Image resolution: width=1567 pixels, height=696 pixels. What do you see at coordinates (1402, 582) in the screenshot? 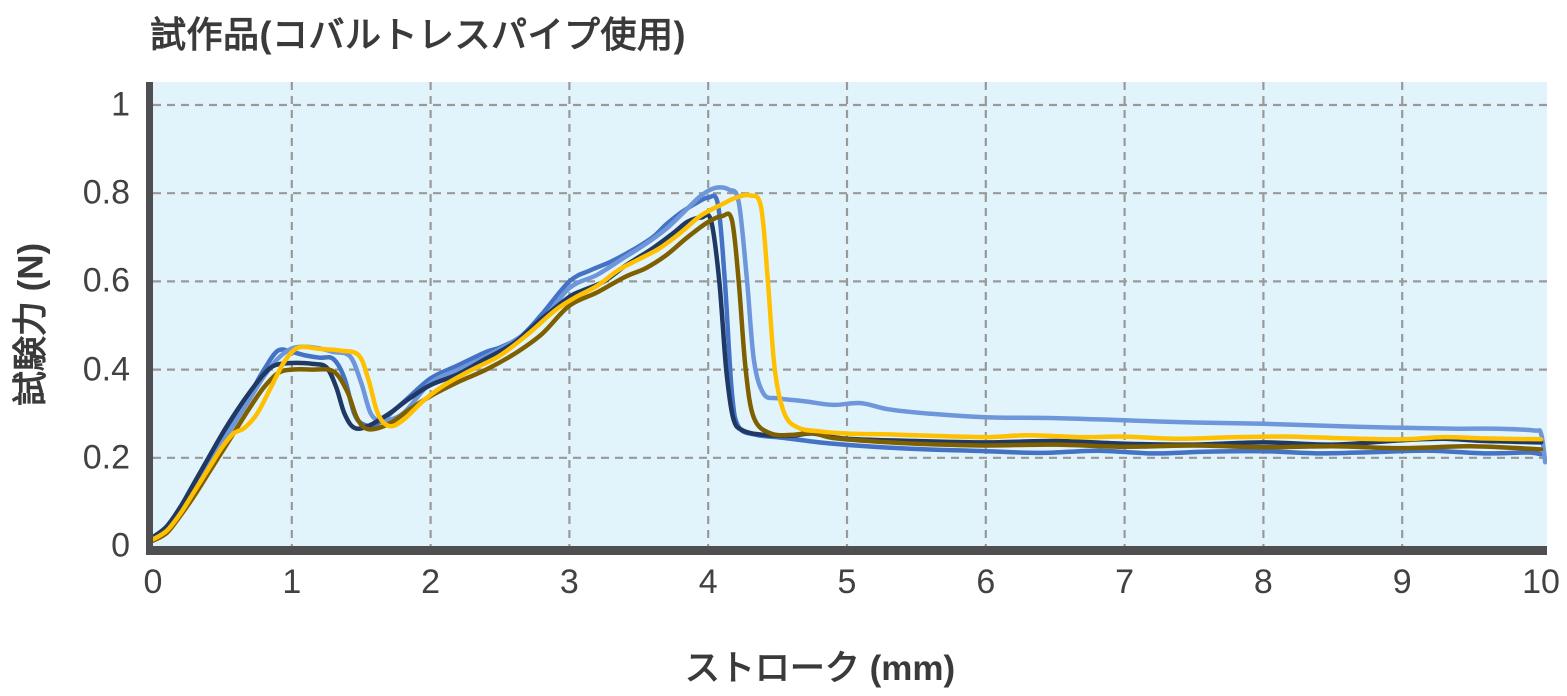
I see `x-tick-label-9: 9` at bounding box center [1402, 582].